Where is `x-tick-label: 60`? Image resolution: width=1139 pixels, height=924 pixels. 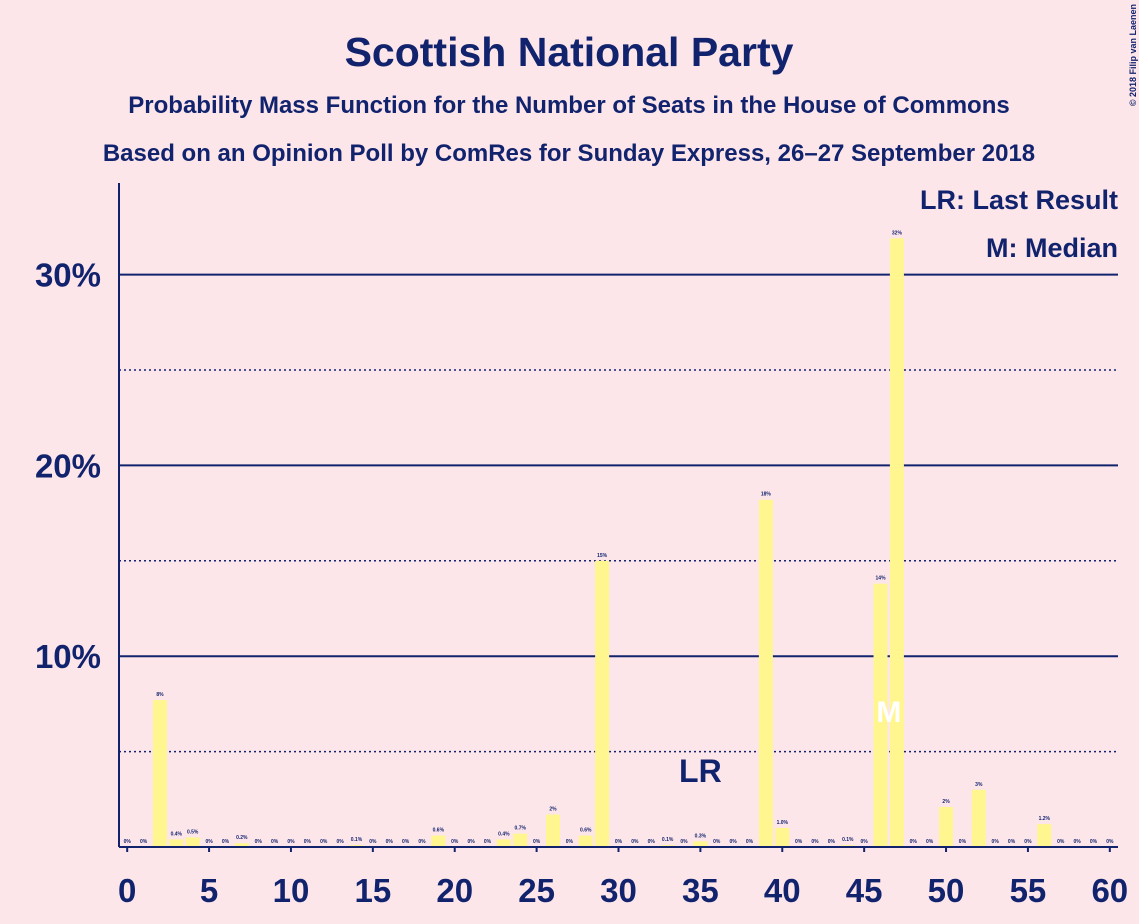 x-tick-label: 60 is located at coordinates (1109, 890).